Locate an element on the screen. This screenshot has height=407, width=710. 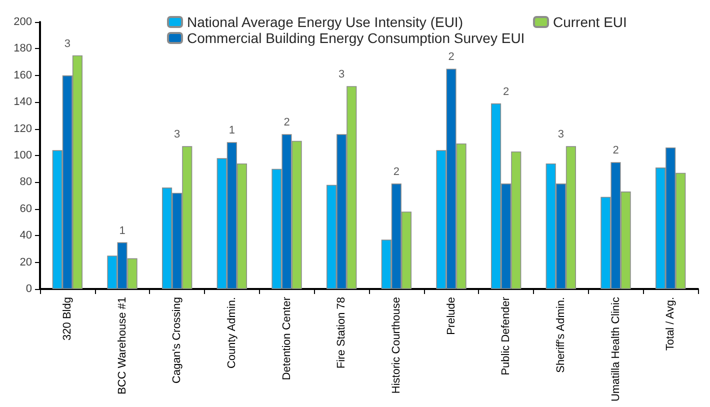
x-tick-label: Historic Courthouse is located at coordinates (396, 345).